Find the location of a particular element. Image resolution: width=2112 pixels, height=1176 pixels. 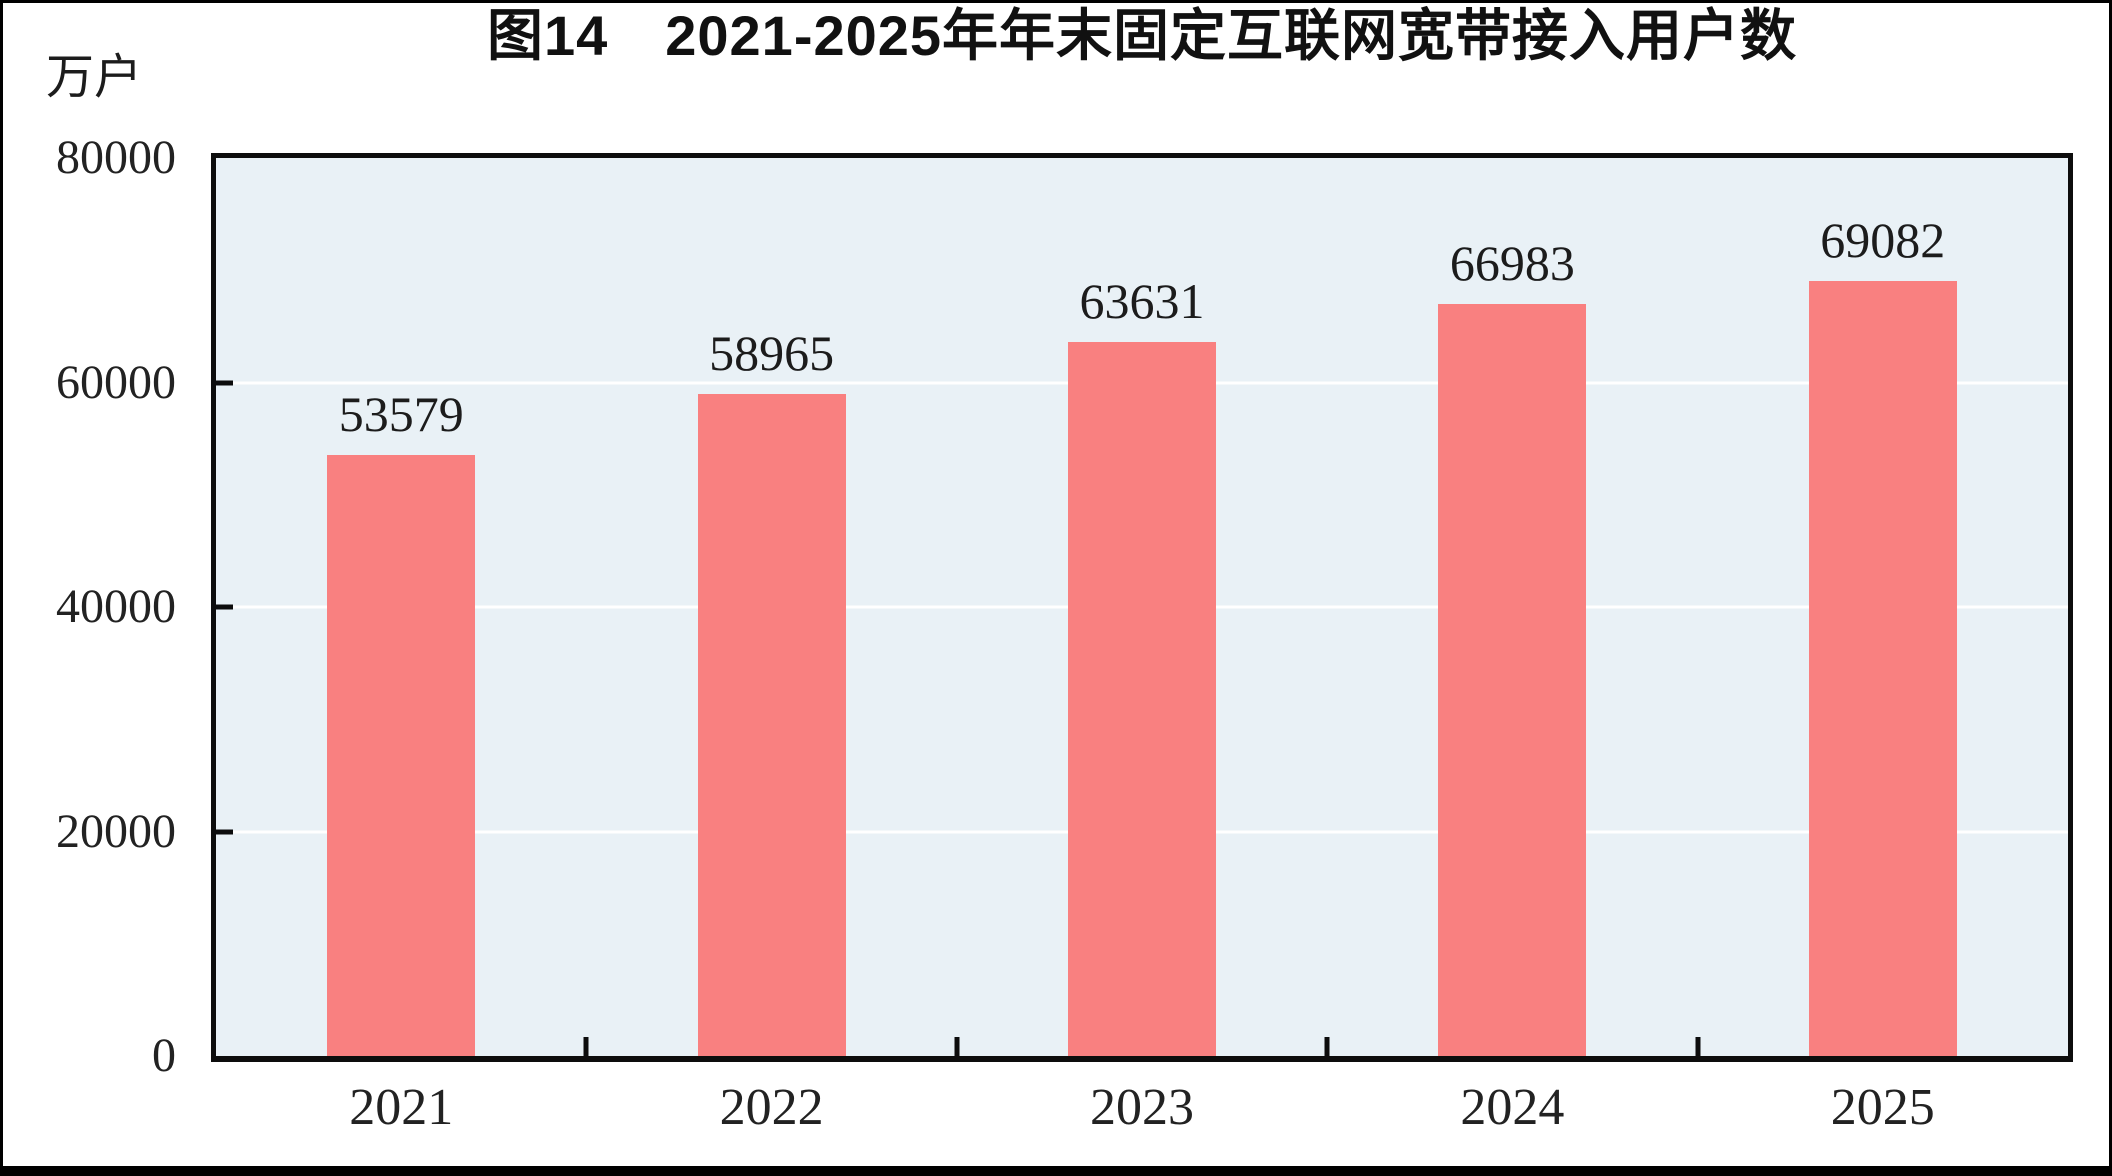

bar-2022 is located at coordinates (771, 725).